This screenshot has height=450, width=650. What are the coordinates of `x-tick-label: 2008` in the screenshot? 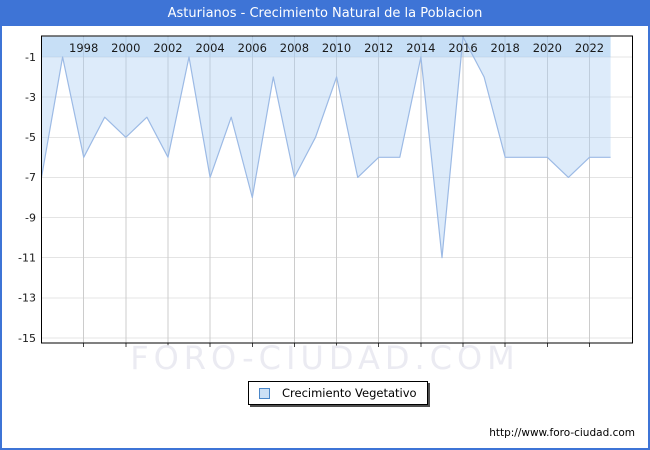 It's located at (294, 48).